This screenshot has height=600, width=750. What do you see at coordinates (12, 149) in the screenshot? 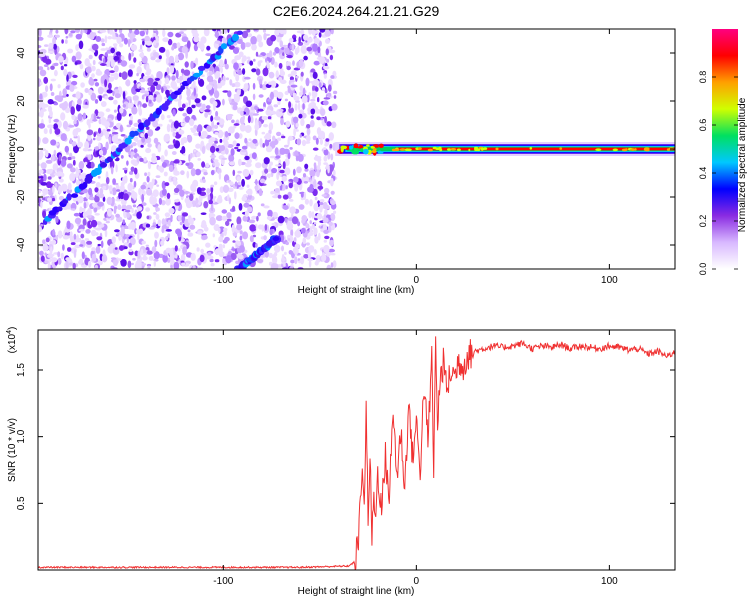
I see `top-y-axis-label: Frequency (Hz)` at bounding box center [12, 149].